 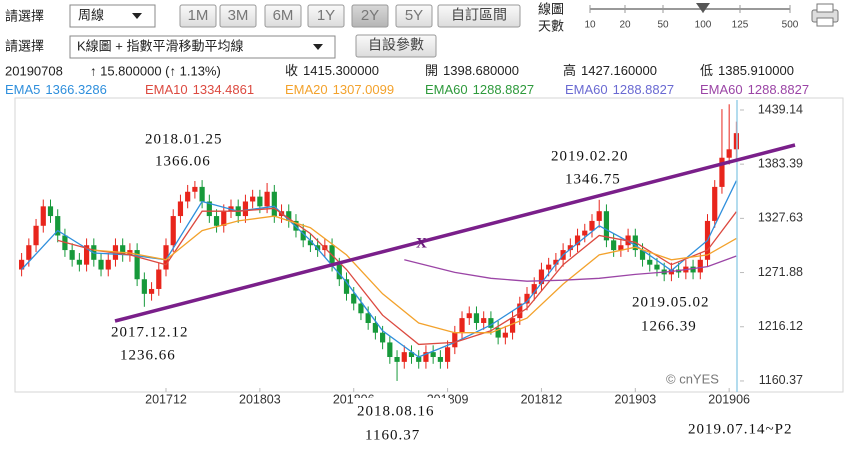 I want to click on slider-handle, so click(x=703, y=8).